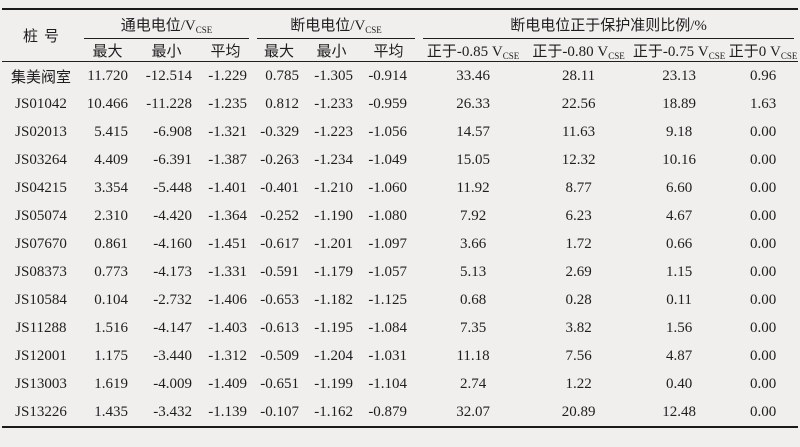  What do you see at coordinates (228, 355) in the screenshot?
I see `value-cell: -1.312` at bounding box center [228, 355].